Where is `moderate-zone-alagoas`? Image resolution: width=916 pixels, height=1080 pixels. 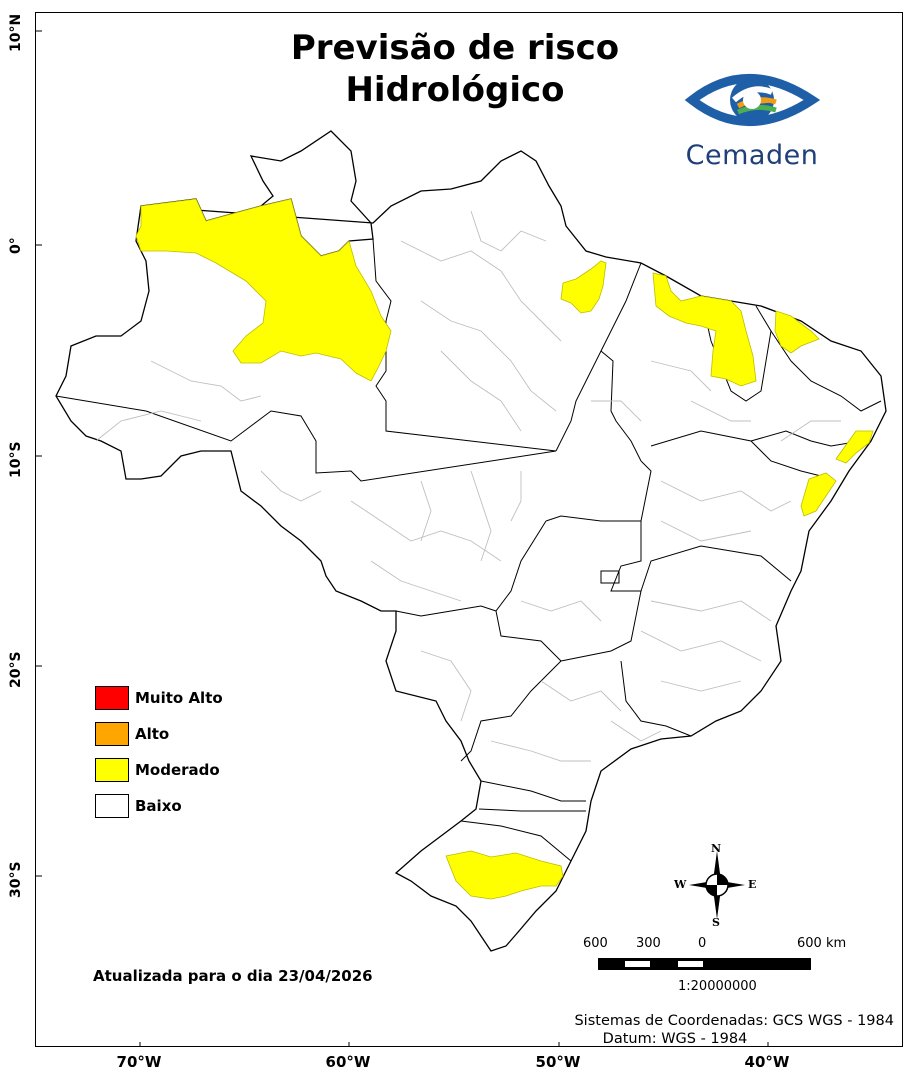
moderate-zone-alagoas is located at coordinates (818, 494).